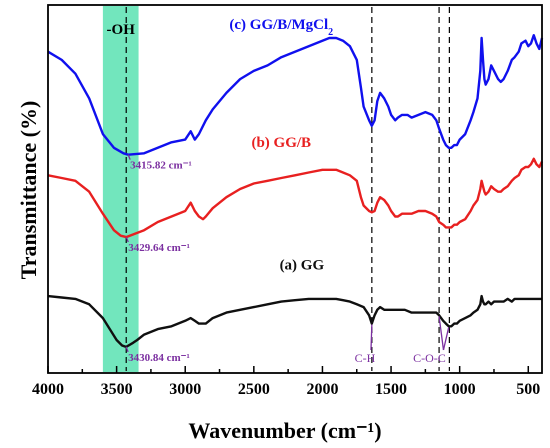 This screenshot has height=448, width=550. I want to click on x-tick-label: 4000, so click(48, 389).